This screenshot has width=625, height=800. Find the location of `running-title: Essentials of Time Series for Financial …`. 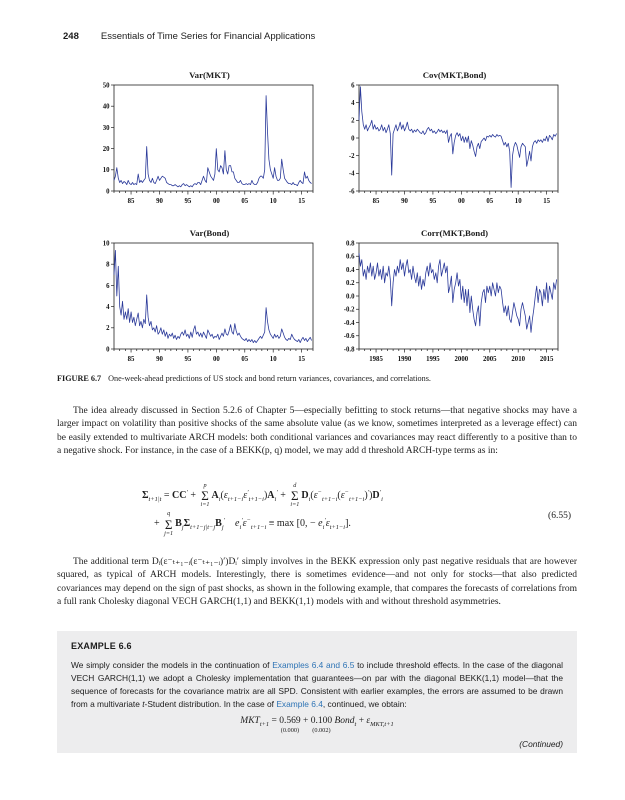

running-title: Essentials of Time Series for Financial … is located at coordinates (208, 36).